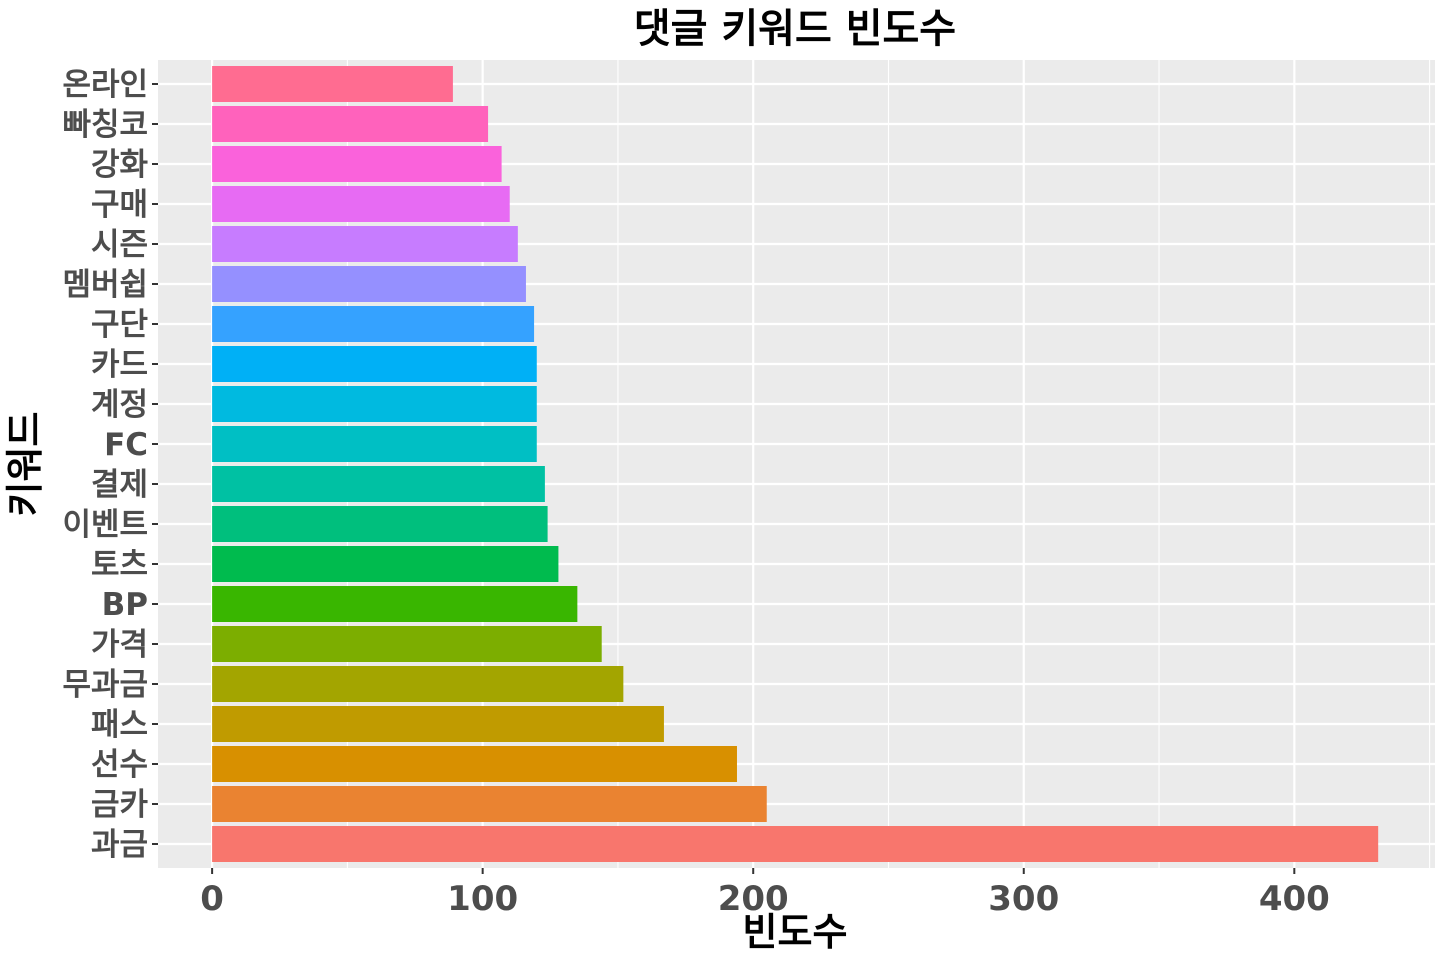  I want to click on x-tick-label: 300, so click(1023, 899).